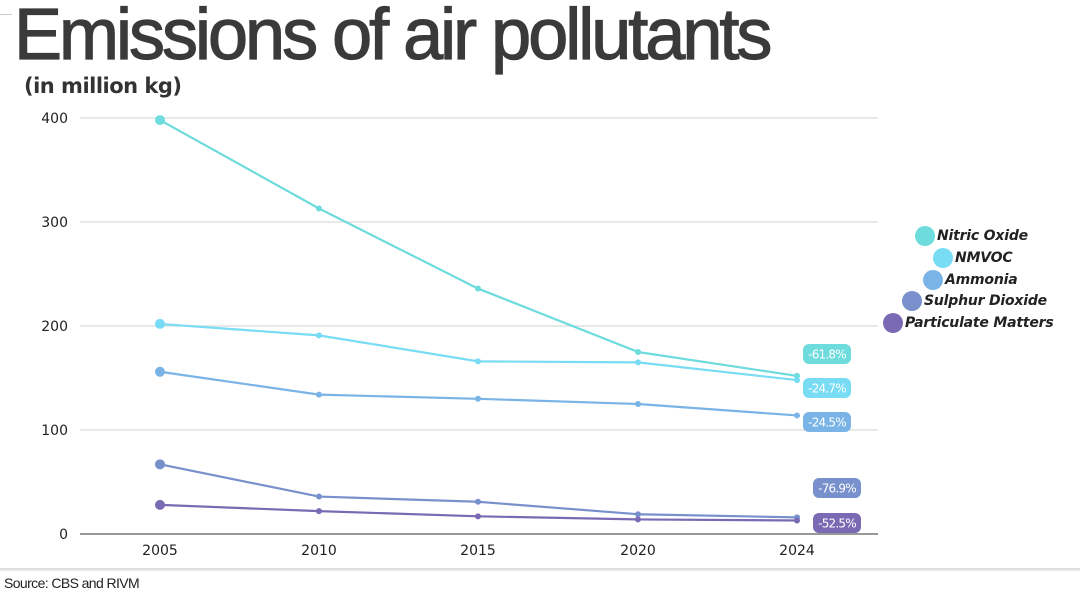 This screenshot has height=598, width=1080. I want to click on y-tick-label: 200, so click(54, 327).